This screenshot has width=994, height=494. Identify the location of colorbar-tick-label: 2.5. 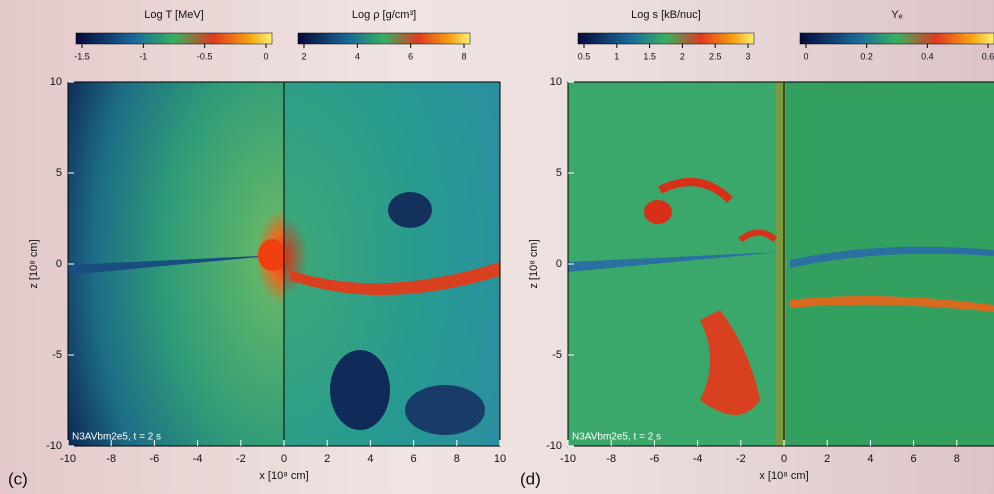
(715, 56).